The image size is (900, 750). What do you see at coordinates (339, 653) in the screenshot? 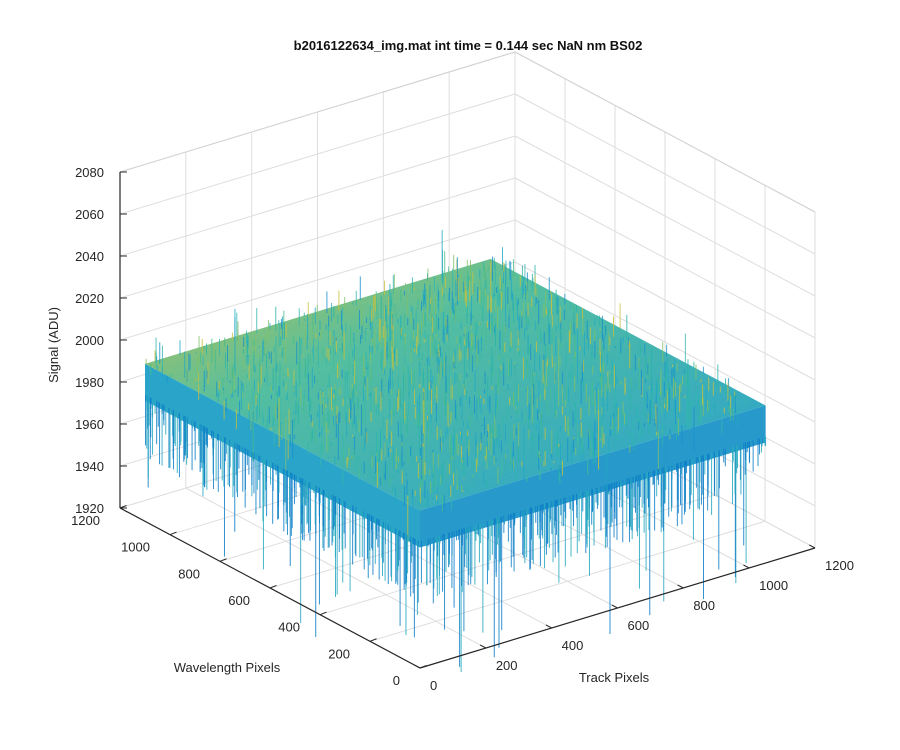
I see `y-tick-label: 200` at bounding box center [339, 653].